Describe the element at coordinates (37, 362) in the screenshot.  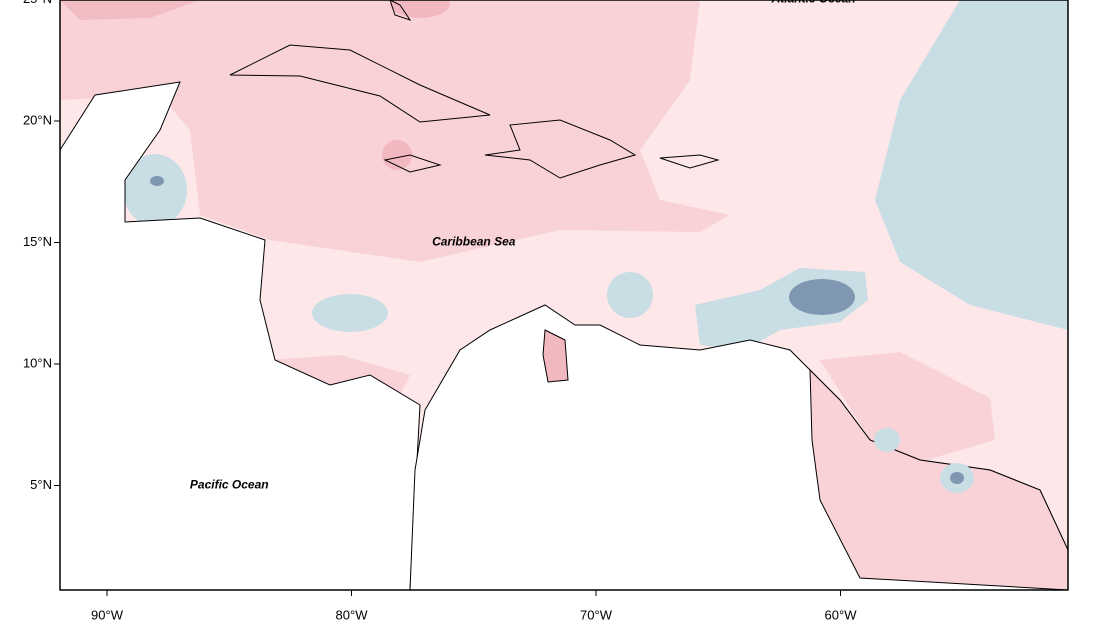
I see `lat-tick-label: 10°N` at that location.